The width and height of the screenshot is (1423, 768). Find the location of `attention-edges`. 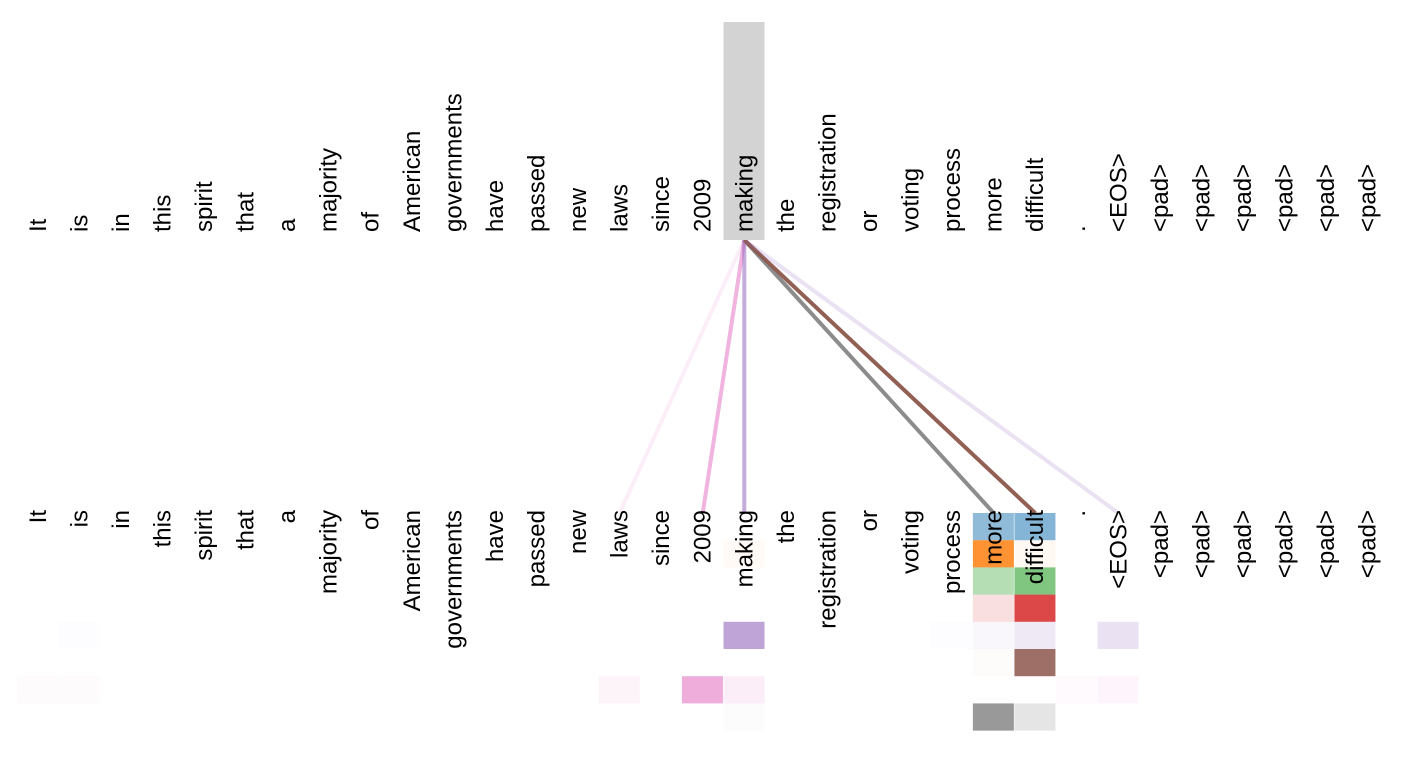

attention-edges is located at coordinates (868, 376).